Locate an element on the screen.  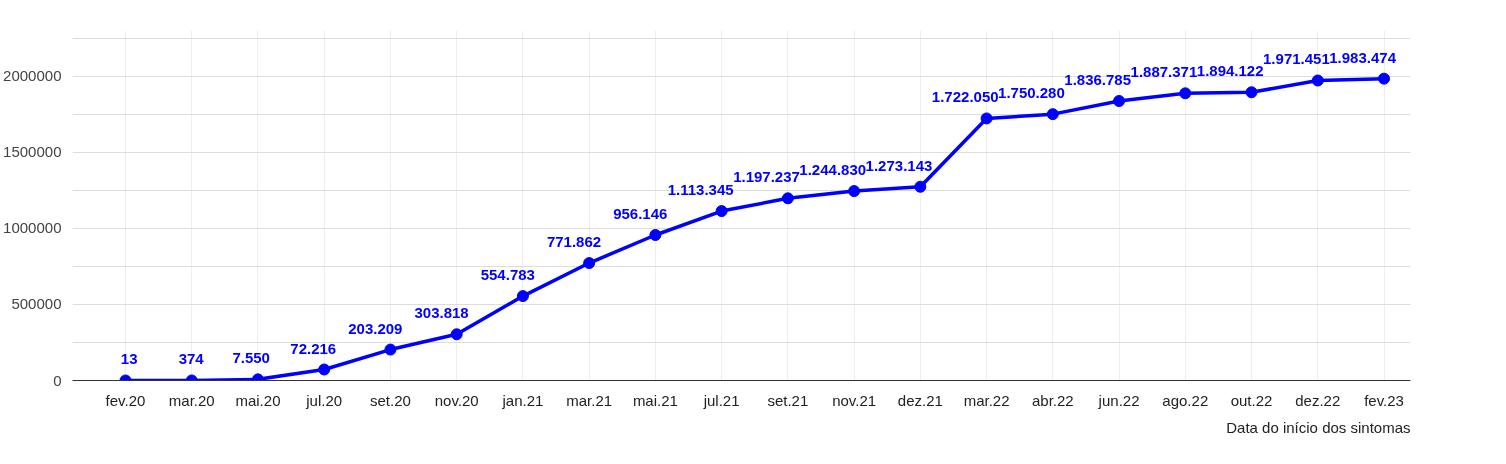
data-label: 771.862 is located at coordinates (574, 242).